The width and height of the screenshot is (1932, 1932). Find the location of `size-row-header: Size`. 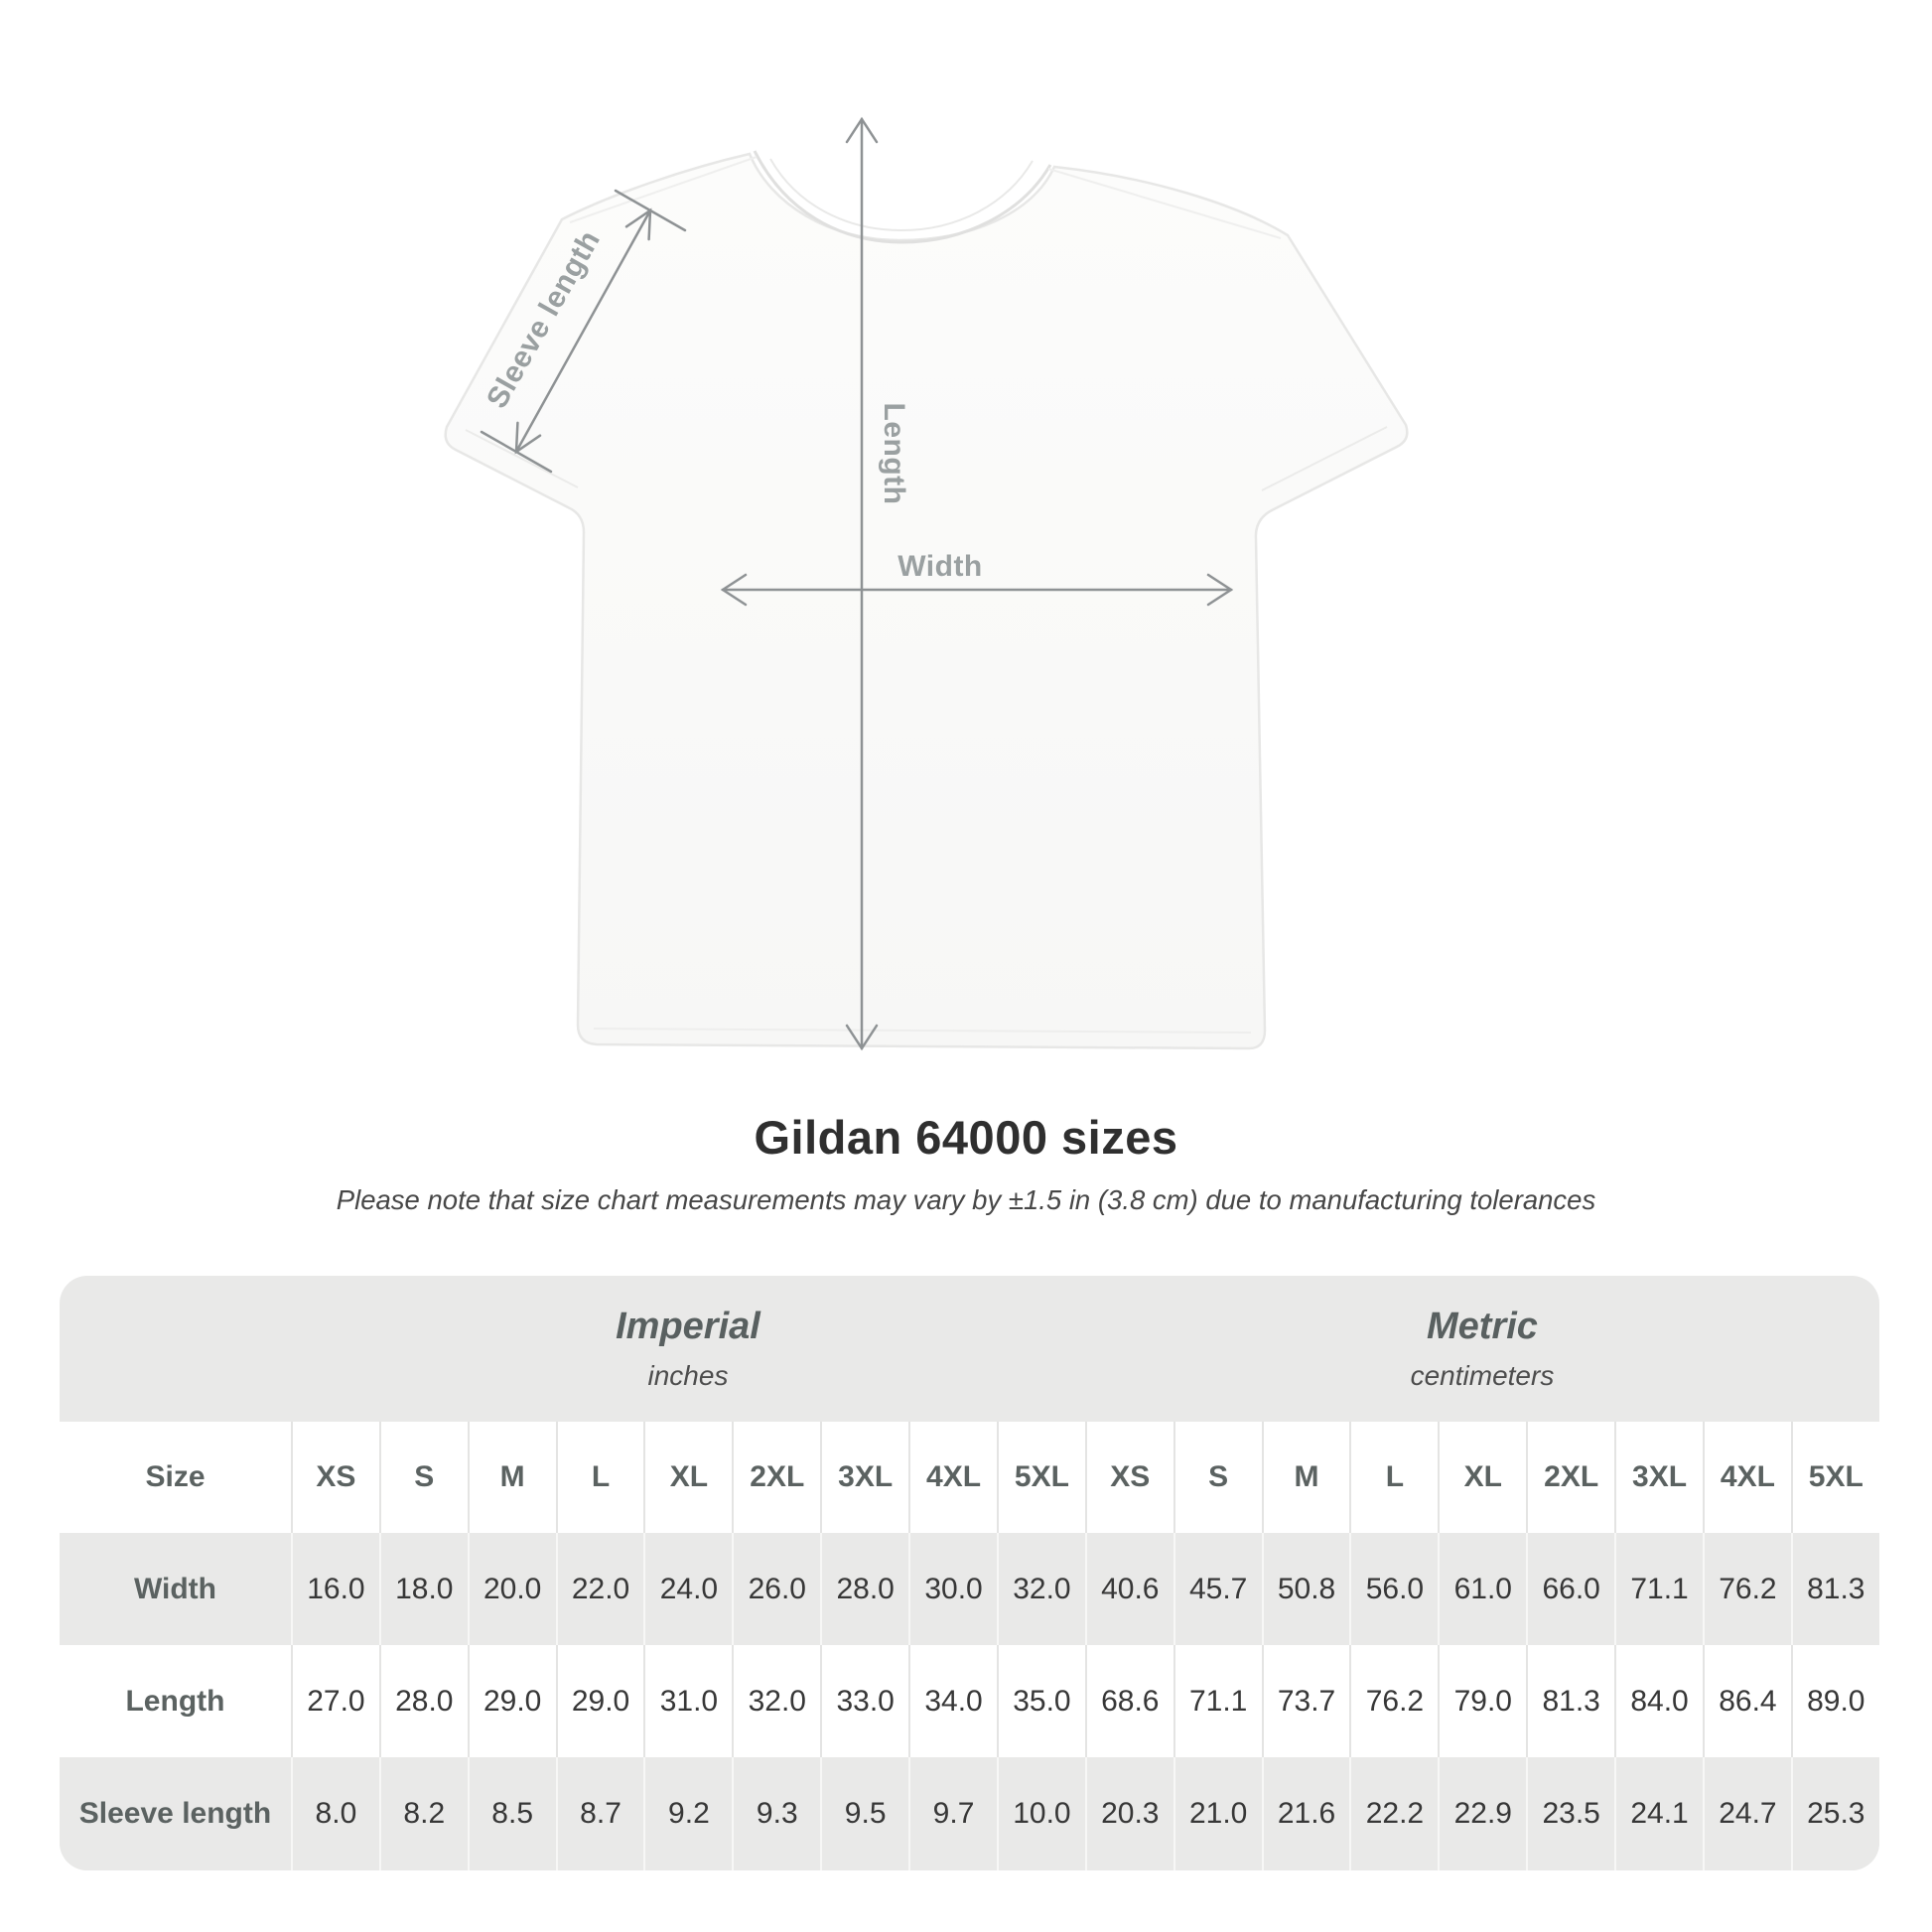

size-row-header: Size is located at coordinates (175, 1477).